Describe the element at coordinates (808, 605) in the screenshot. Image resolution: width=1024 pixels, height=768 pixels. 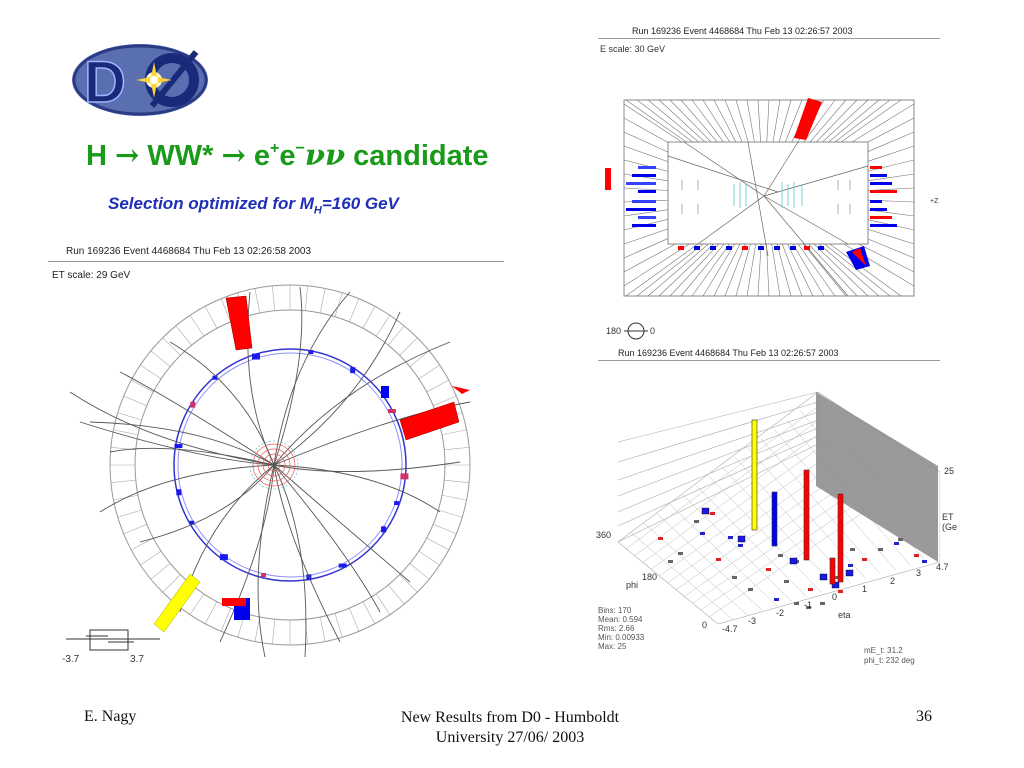
I see `lego-eta-tick: -1` at that location.